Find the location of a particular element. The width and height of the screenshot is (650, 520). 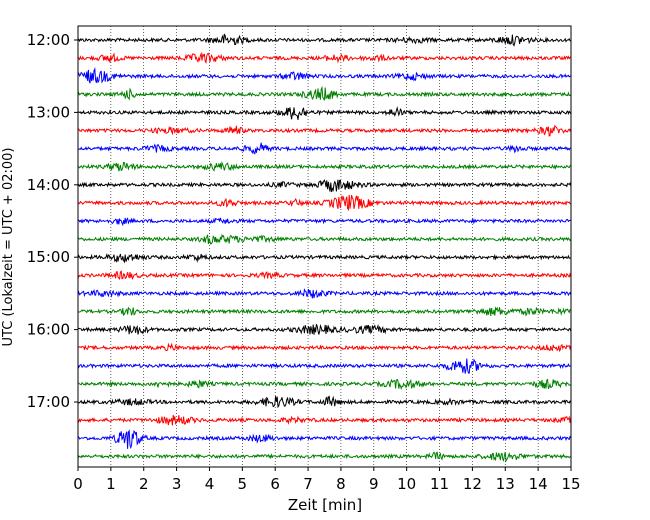

x-tick-label: 5 is located at coordinates (243, 484).